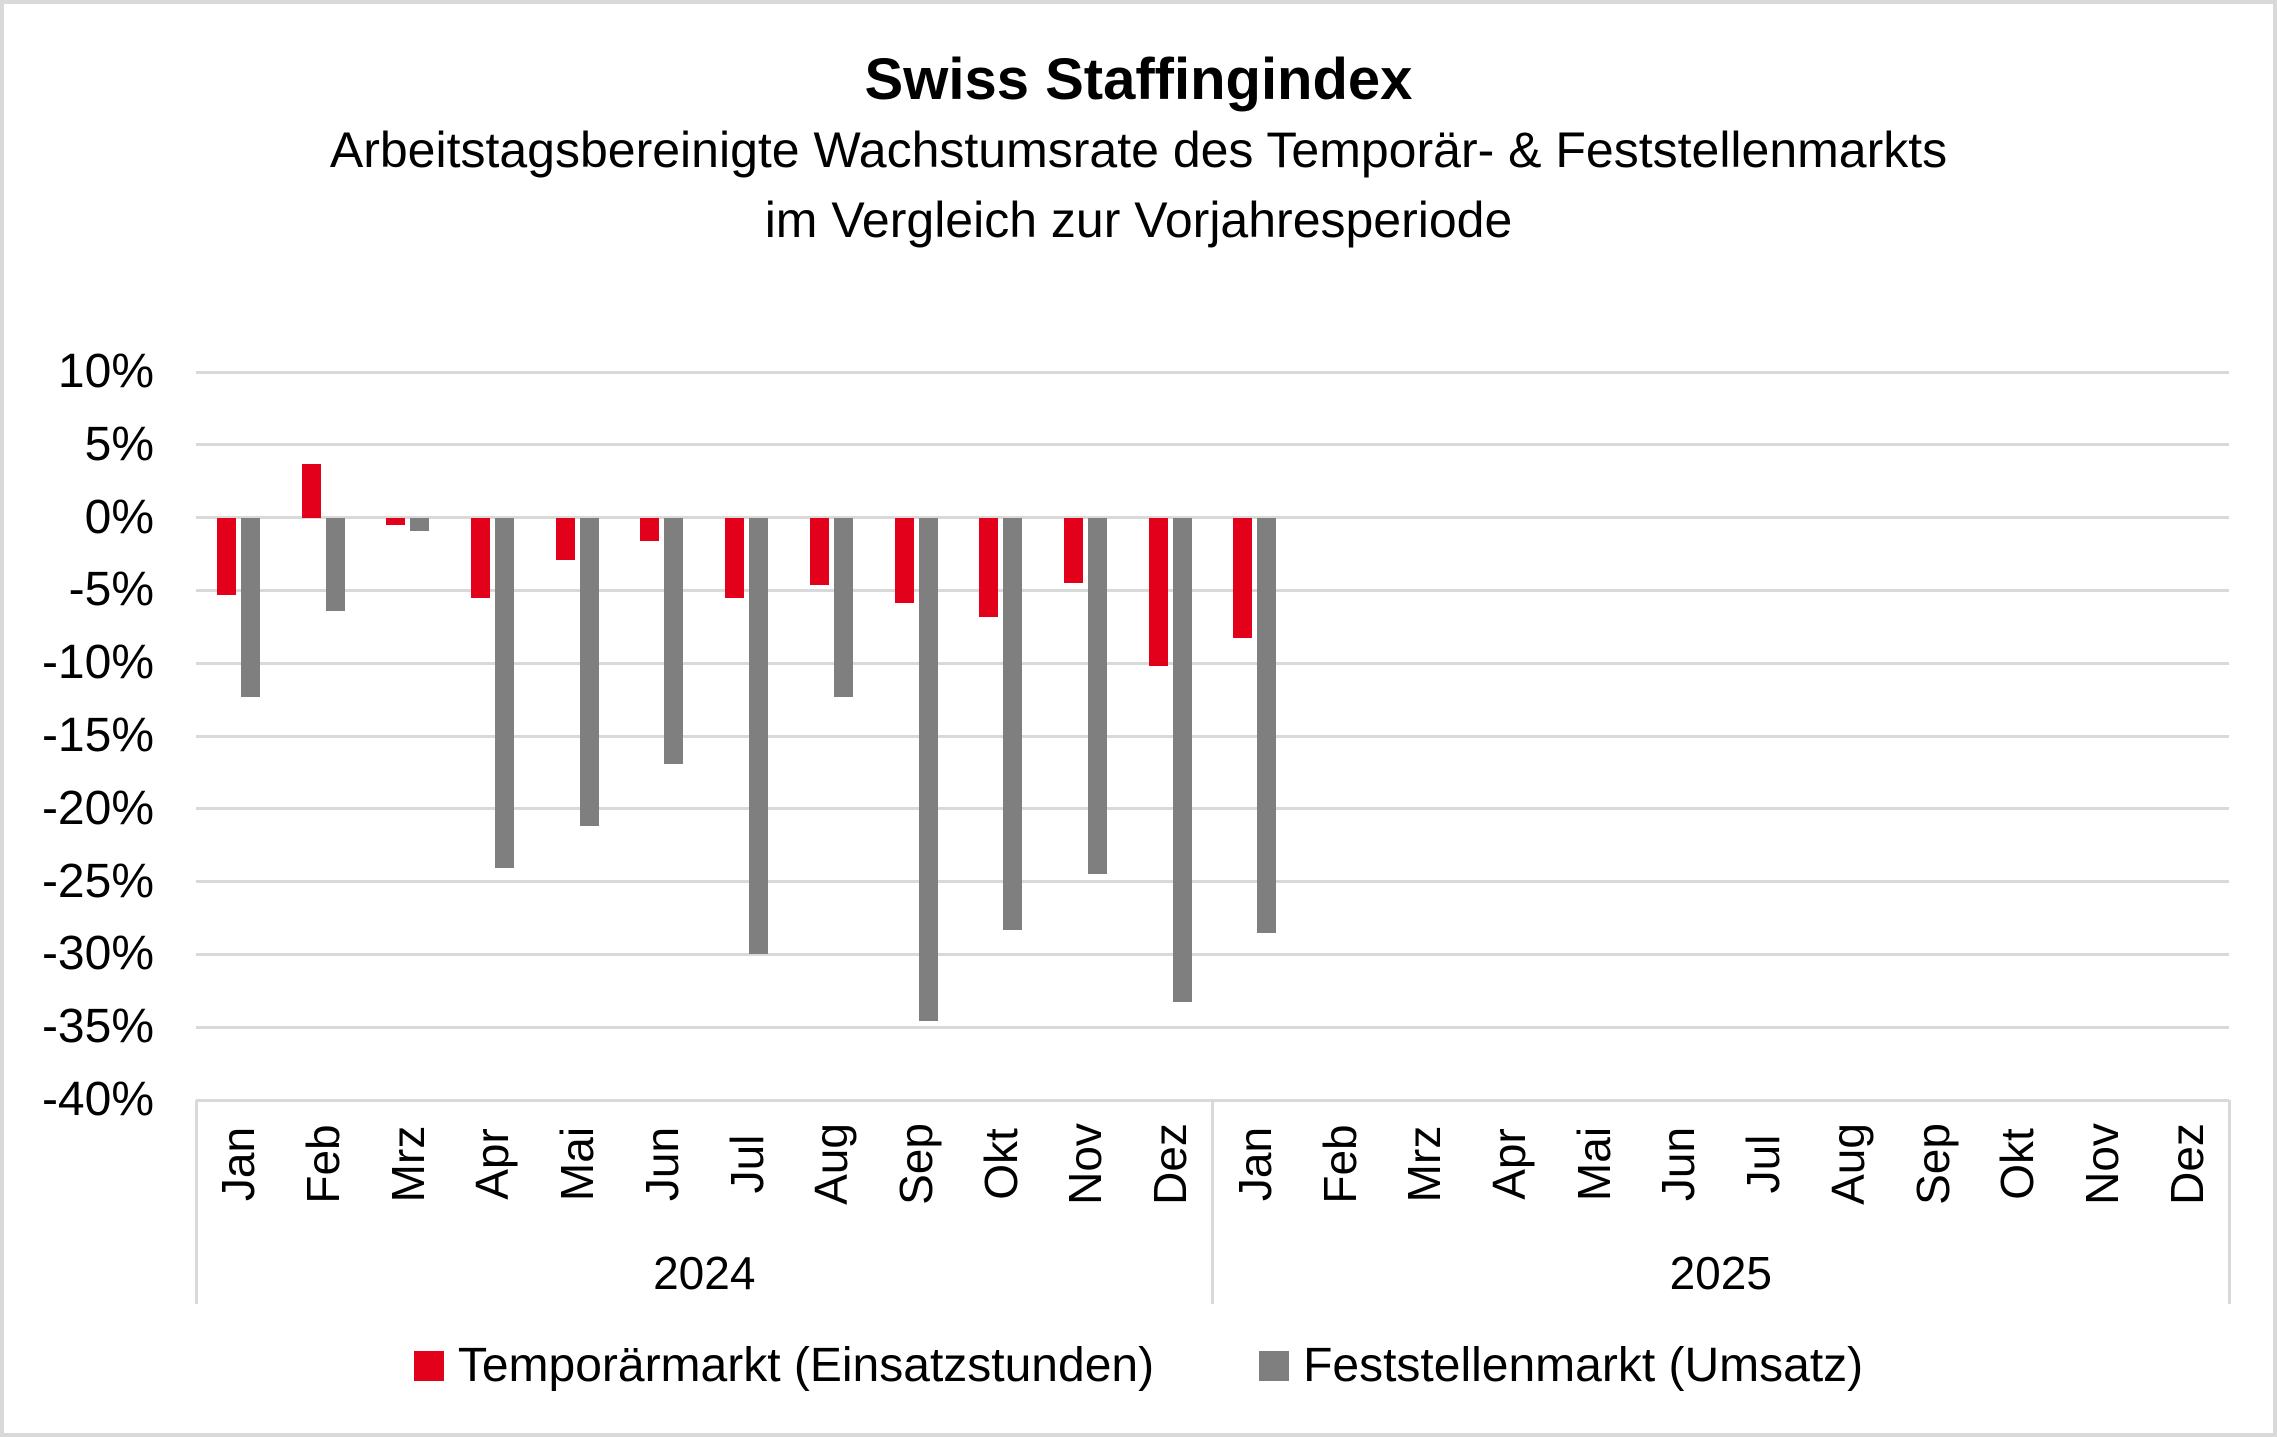 This screenshot has height=1437, width=2277. What do you see at coordinates (806, 1365) in the screenshot?
I see `legend-label-temporaermarkt: Temporärmarkt (Einsatzstunden)` at bounding box center [806, 1365].